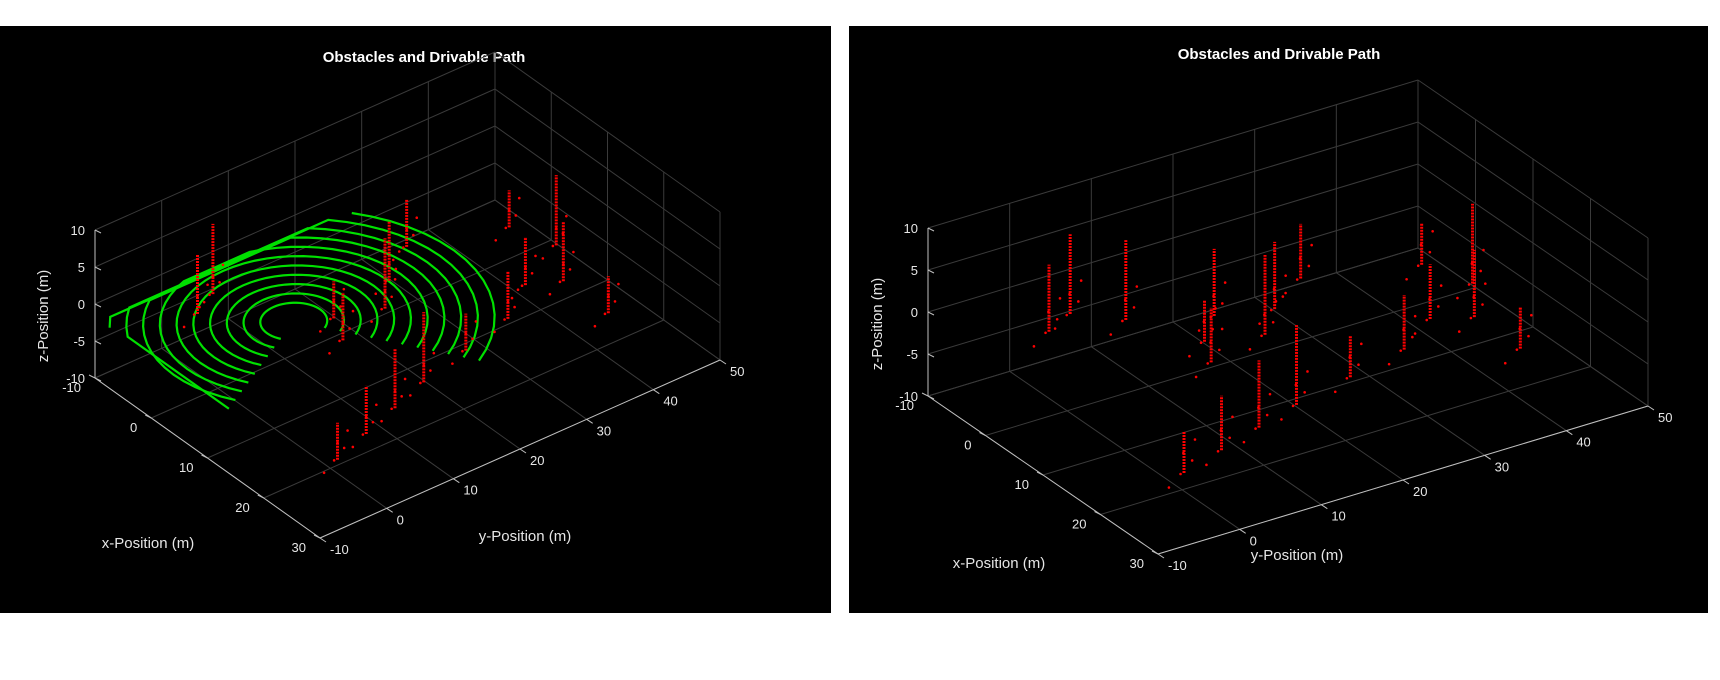  Describe the element at coordinates (670, 401) in the screenshot. I see `y-tick-label: 40` at that location.